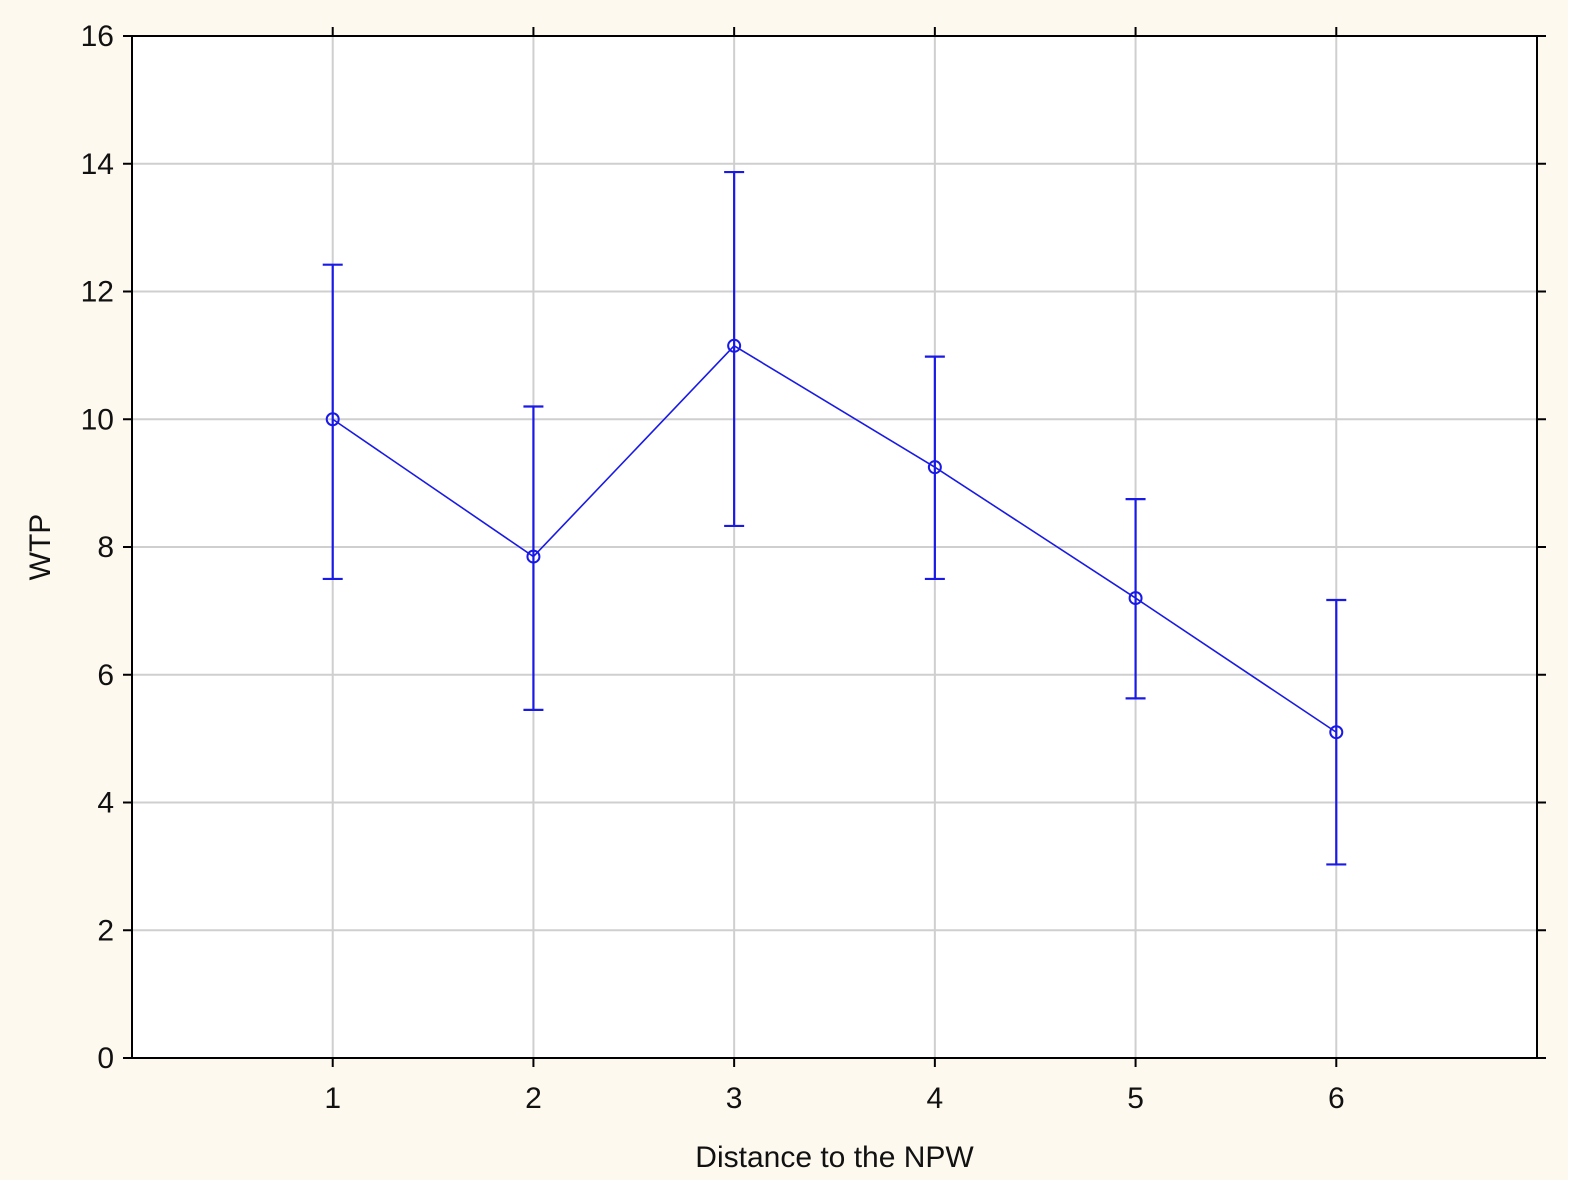 This screenshot has height=1195, width=1586. I want to click on x-tick-label: 3, so click(734, 1098).